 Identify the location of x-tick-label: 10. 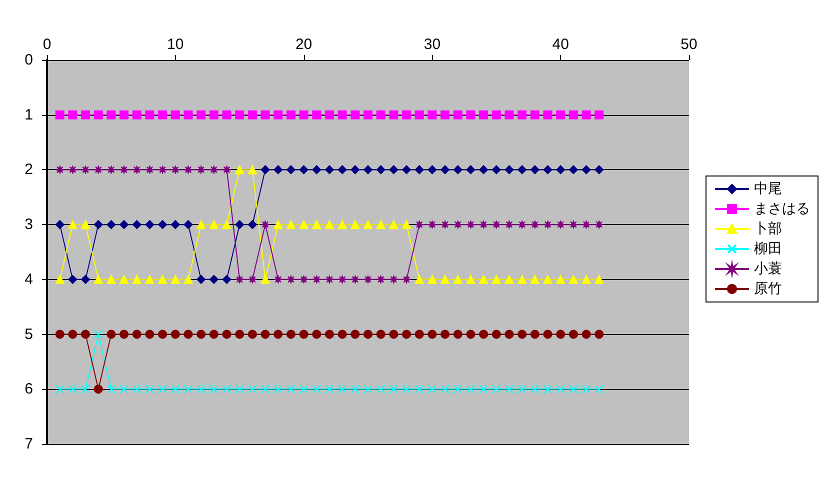
(175, 44).